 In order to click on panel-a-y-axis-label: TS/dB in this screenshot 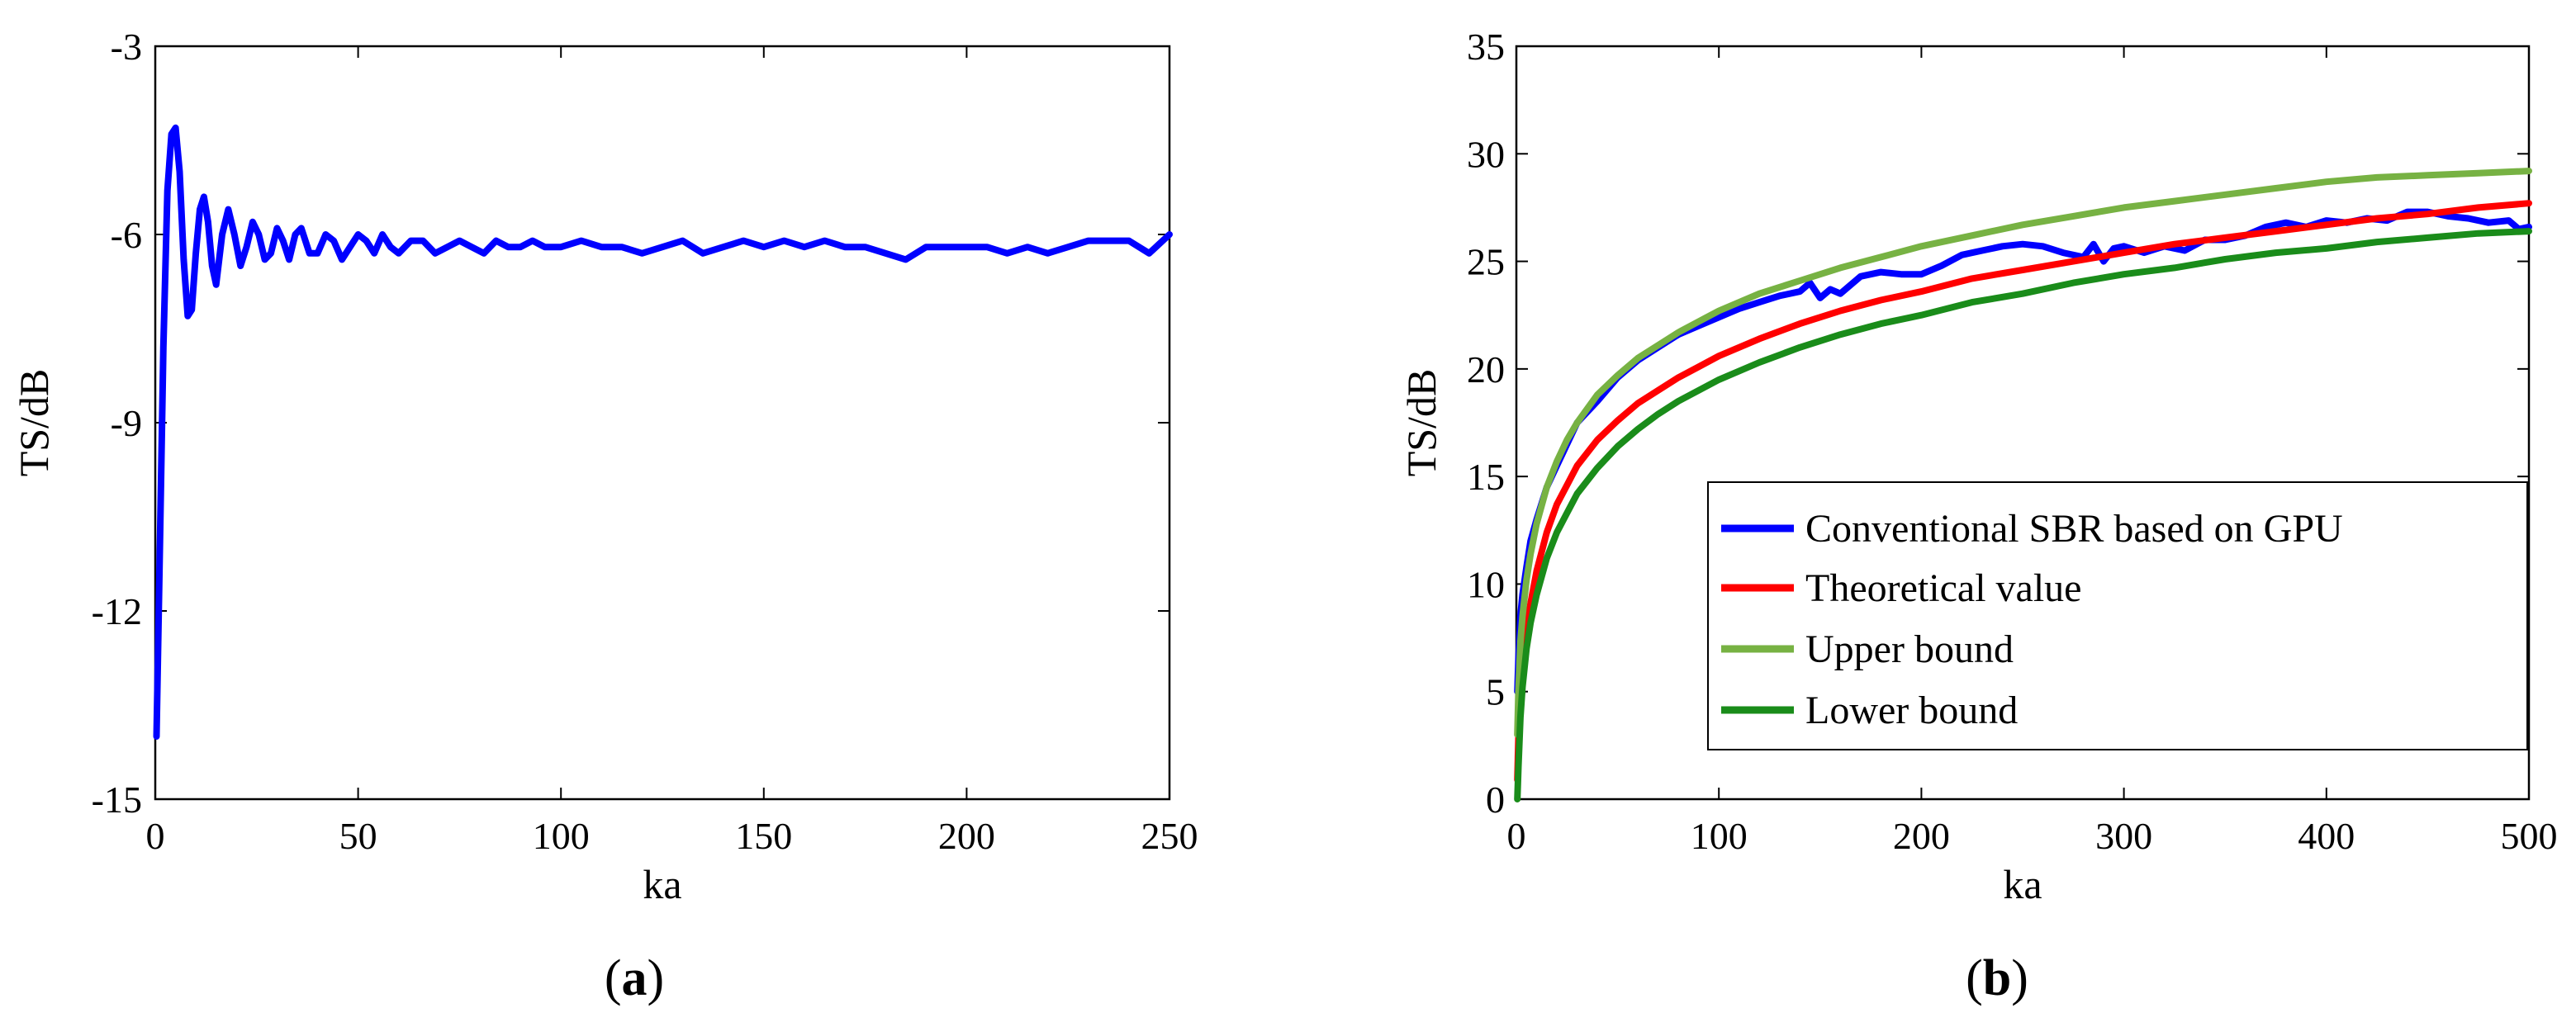, I will do `click(34, 423)`.